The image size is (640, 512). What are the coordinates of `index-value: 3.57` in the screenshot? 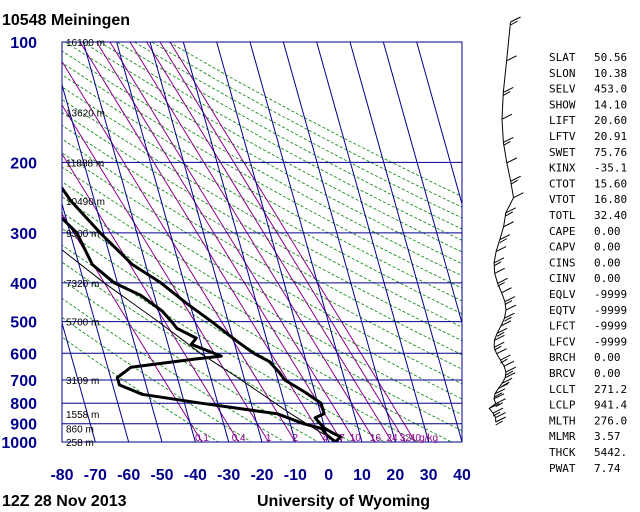 It's located at (607, 436).